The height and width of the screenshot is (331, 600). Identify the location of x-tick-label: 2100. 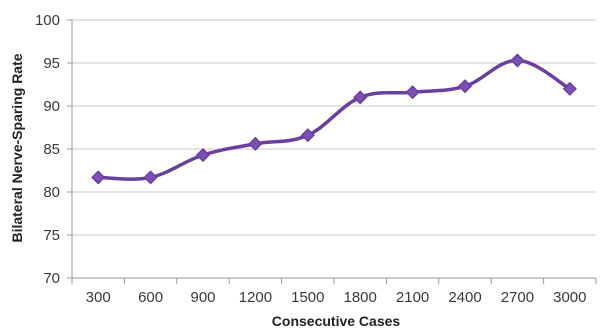
(412, 297).